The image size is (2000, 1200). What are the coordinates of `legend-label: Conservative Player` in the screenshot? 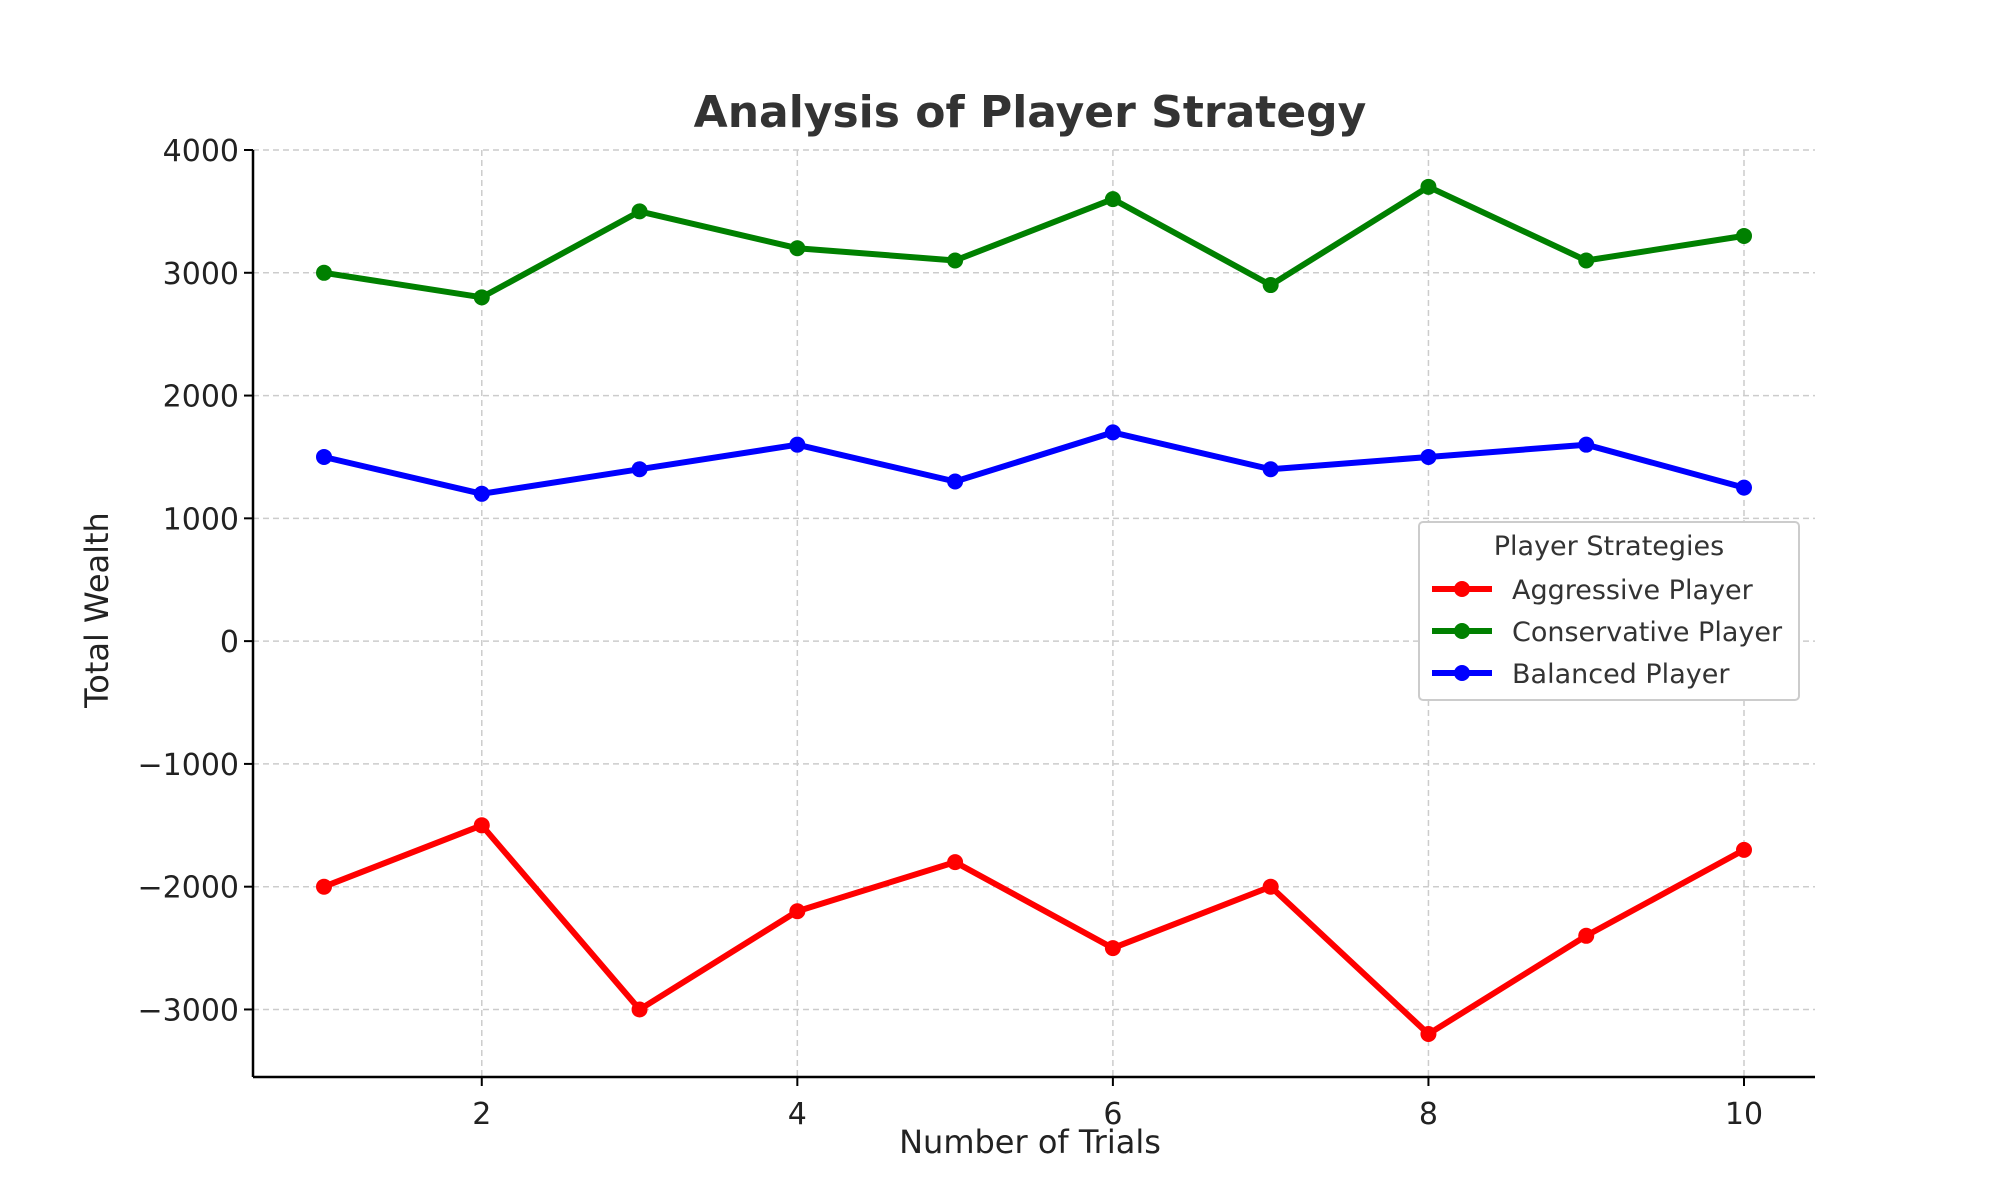 It's located at (1647, 632).